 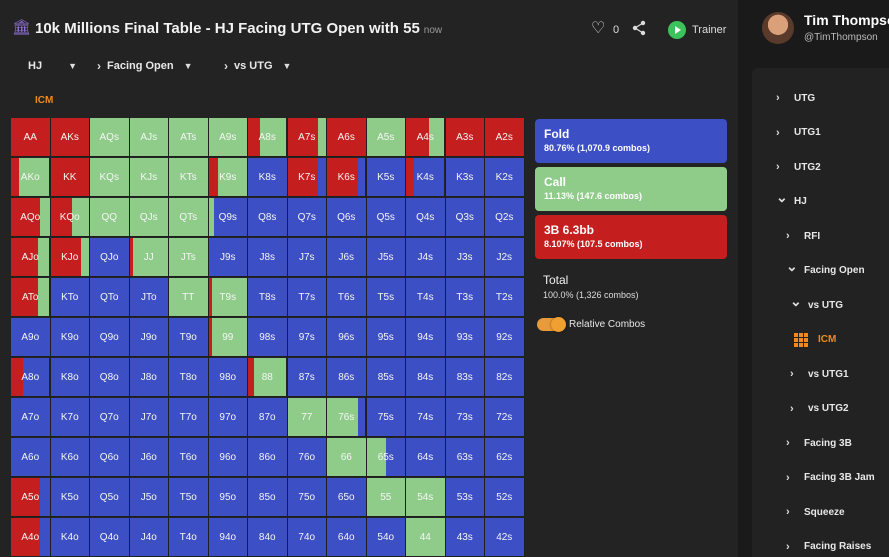 I want to click on tree-item-icm: ICM, so click(x=815, y=340).